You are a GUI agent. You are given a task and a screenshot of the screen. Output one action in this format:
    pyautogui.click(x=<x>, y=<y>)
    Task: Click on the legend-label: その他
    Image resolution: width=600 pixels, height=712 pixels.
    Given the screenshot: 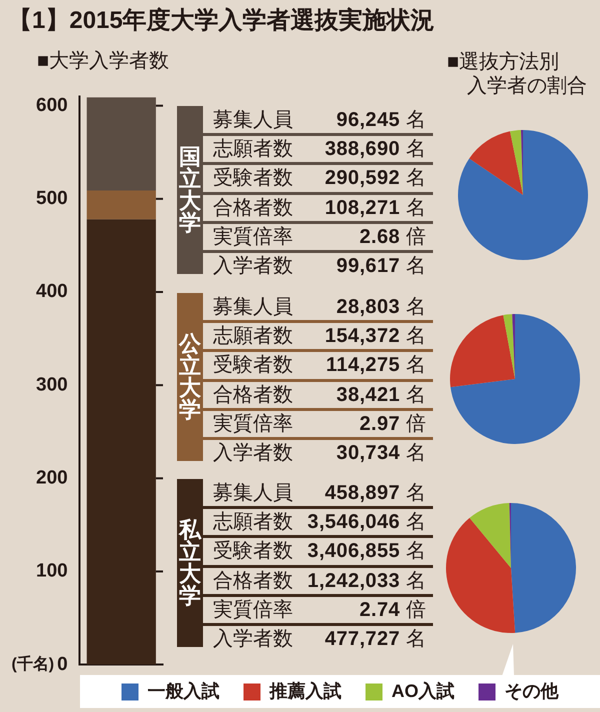 What is the action you would take?
    pyautogui.click(x=532, y=690)
    